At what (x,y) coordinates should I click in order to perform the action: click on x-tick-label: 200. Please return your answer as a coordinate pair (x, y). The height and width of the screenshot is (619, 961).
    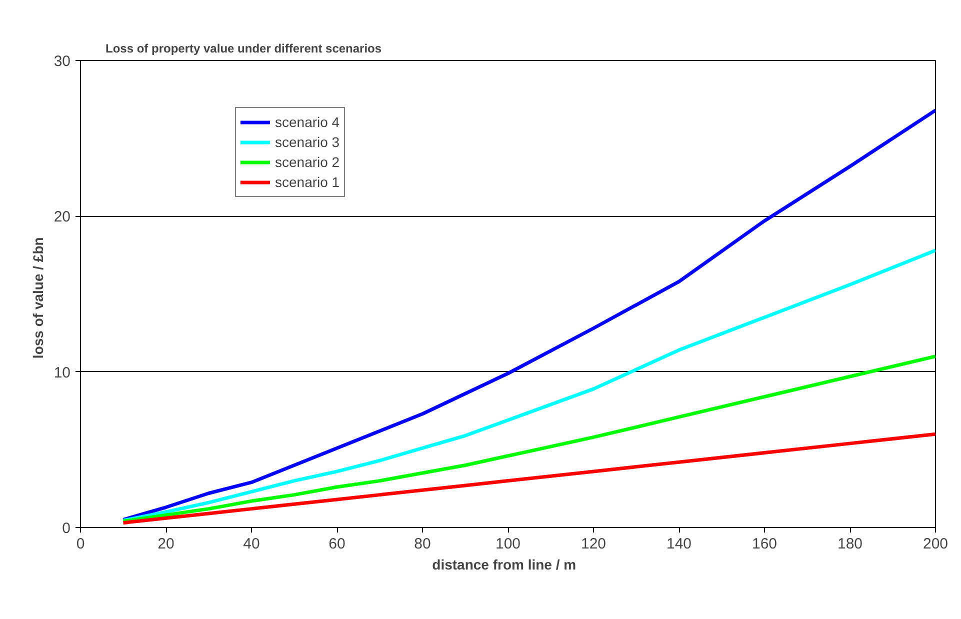
    Looking at the image, I should click on (935, 544).